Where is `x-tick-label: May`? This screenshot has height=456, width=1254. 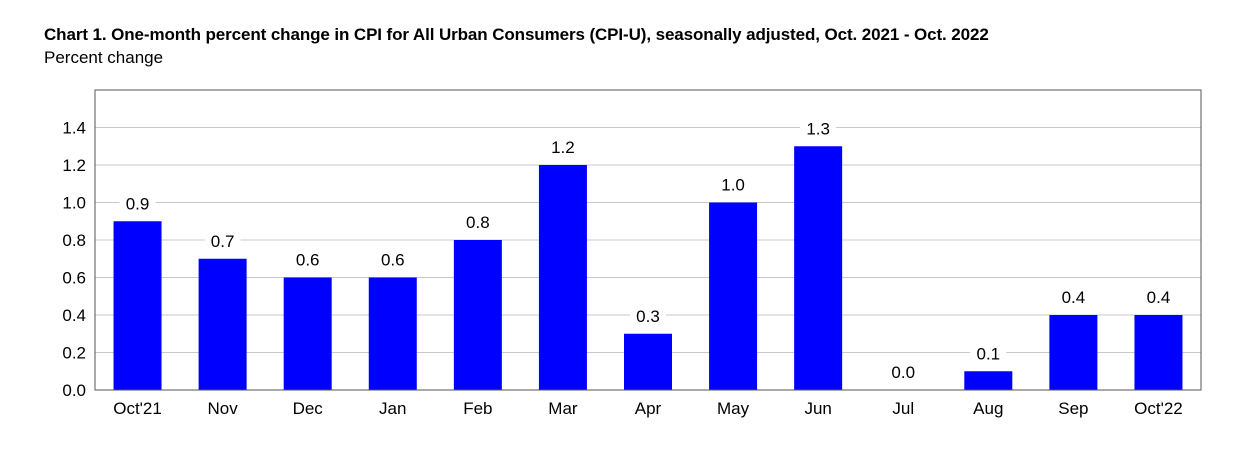
x-tick-label: May is located at coordinates (733, 408).